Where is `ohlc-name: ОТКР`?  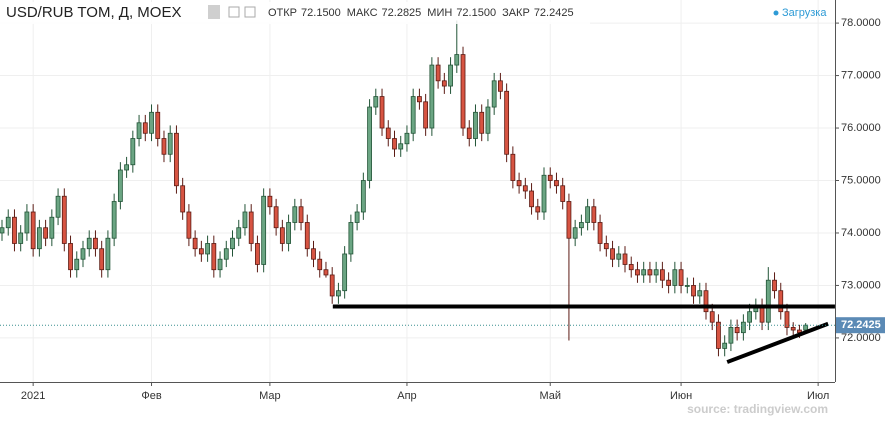
ohlc-name: ОТКР is located at coordinates (282, 13).